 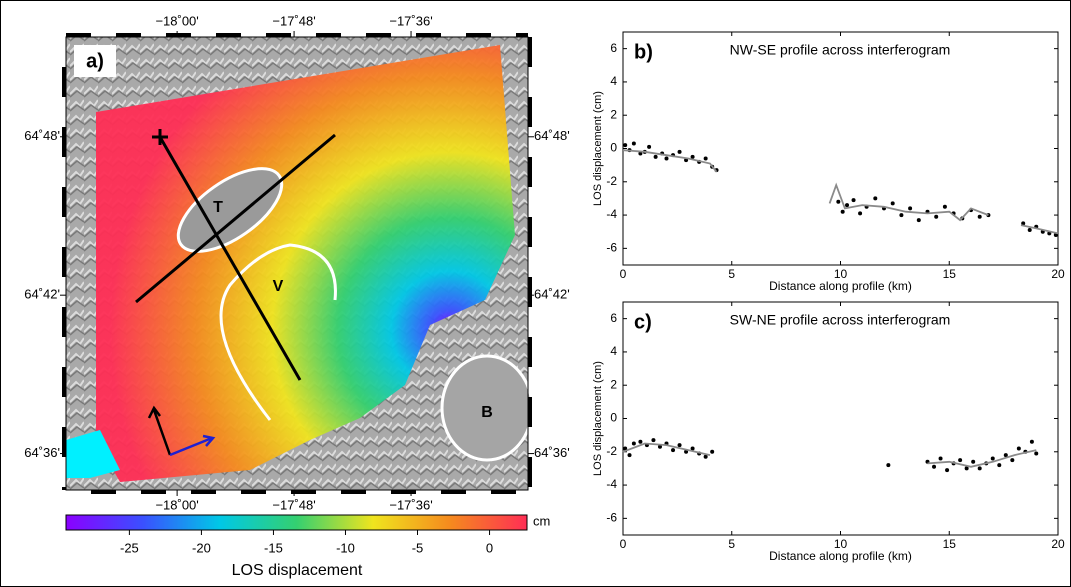 I want to click on profile-sw-ne, so click(x=235, y=218).